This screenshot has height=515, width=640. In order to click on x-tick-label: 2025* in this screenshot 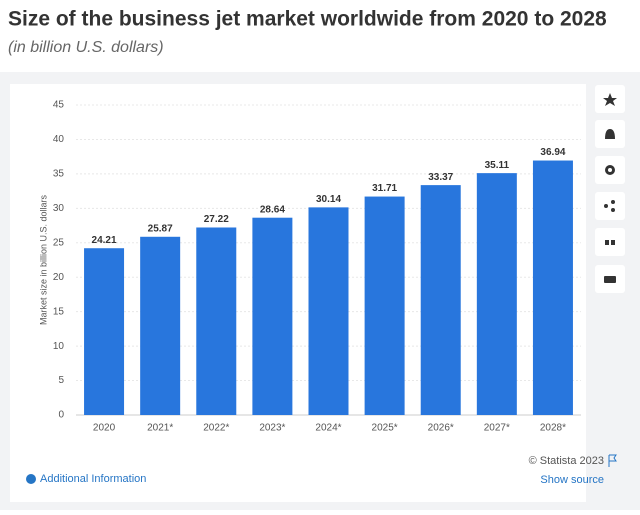, I will do `click(385, 428)`.